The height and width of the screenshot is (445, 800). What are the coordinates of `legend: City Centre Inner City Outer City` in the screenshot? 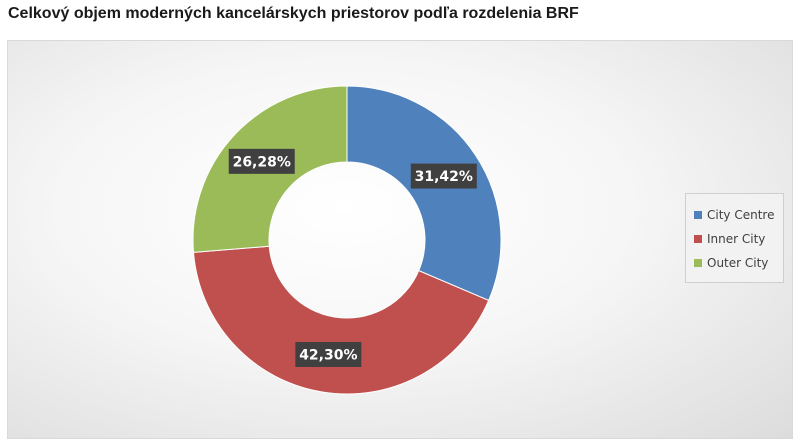 It's located at (734, 238).